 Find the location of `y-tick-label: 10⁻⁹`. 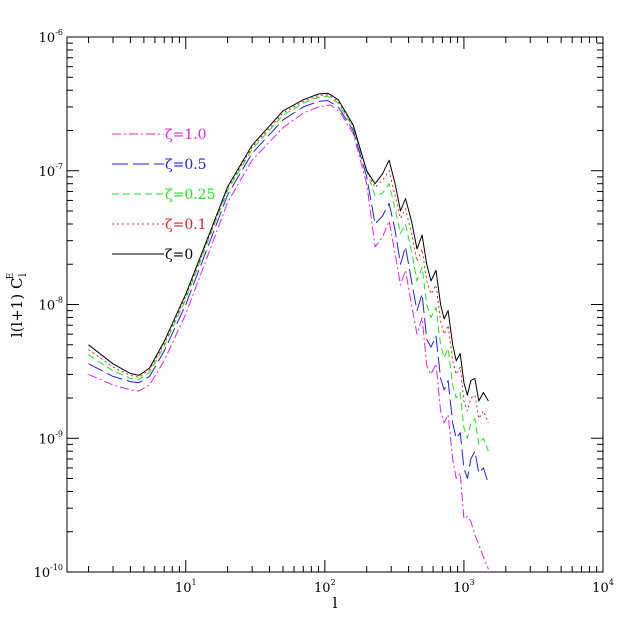

y-tick-label: 10⁻⁹ is located at coordinates (51, 438).